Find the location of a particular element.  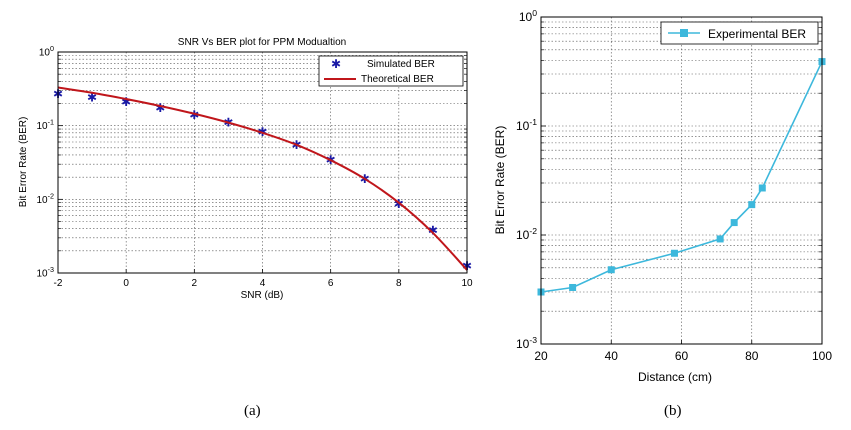

chart-b-ylabel: Bit Error Rate (BER) is located at coordinates (500, 180).